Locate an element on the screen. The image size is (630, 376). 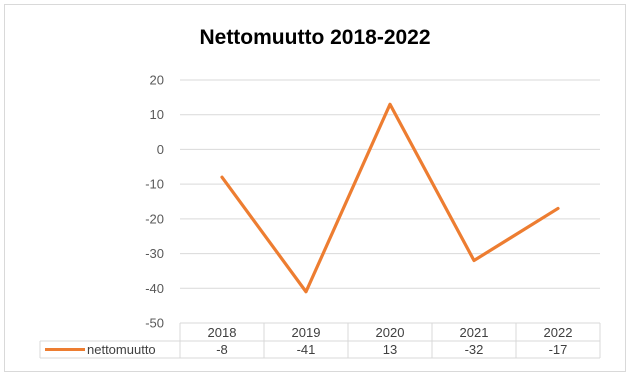
y-tick-label: -10 is located at coordinates (154, 184).